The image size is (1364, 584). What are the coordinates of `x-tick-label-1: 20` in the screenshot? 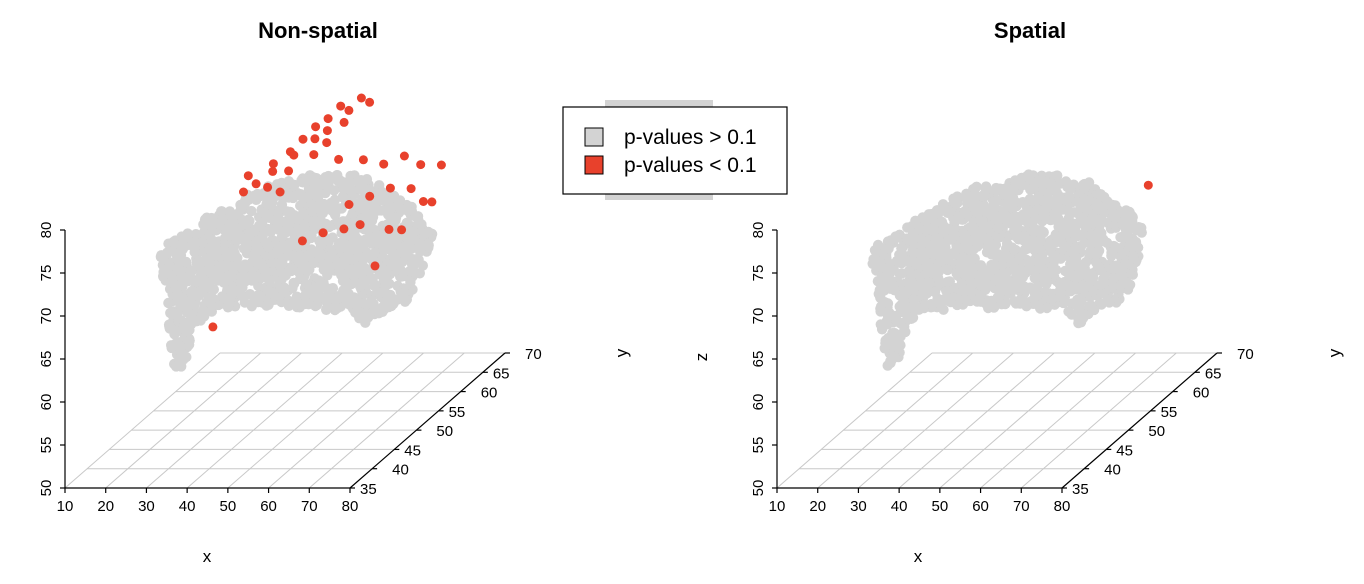 It's located at (105, 506).